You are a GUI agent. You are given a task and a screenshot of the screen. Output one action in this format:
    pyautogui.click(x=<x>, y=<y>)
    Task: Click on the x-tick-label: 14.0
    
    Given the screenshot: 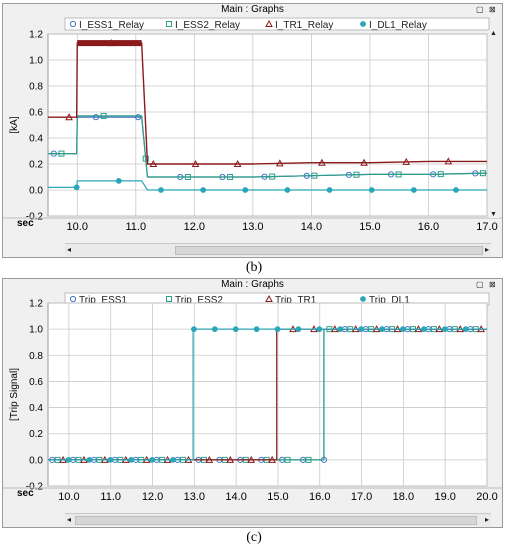 What is the action you would take?
    pyautogui.click(x=311, y=227)
    